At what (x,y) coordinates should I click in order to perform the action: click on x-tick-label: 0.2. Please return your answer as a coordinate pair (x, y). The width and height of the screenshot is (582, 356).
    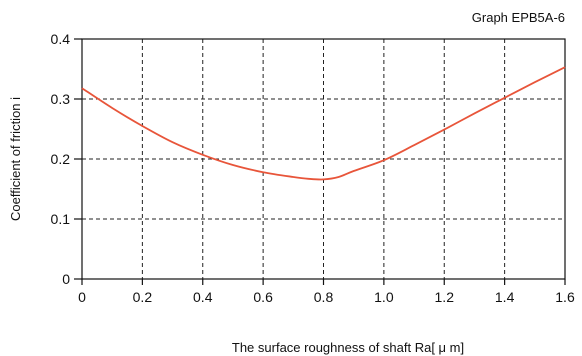
    Looking at the image, I should click on (143, 297).